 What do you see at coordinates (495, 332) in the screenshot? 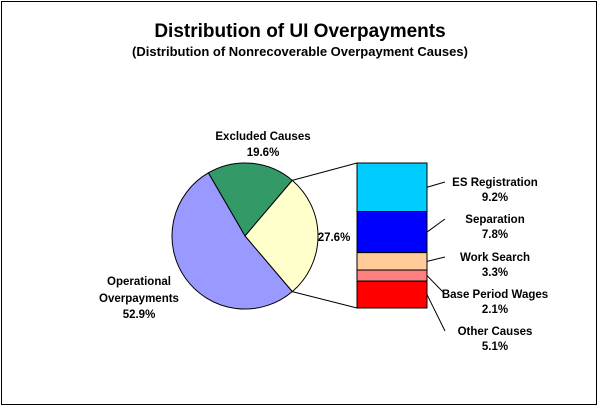
I see `bar-label: Other Causes` at bounding box center [495, 332].